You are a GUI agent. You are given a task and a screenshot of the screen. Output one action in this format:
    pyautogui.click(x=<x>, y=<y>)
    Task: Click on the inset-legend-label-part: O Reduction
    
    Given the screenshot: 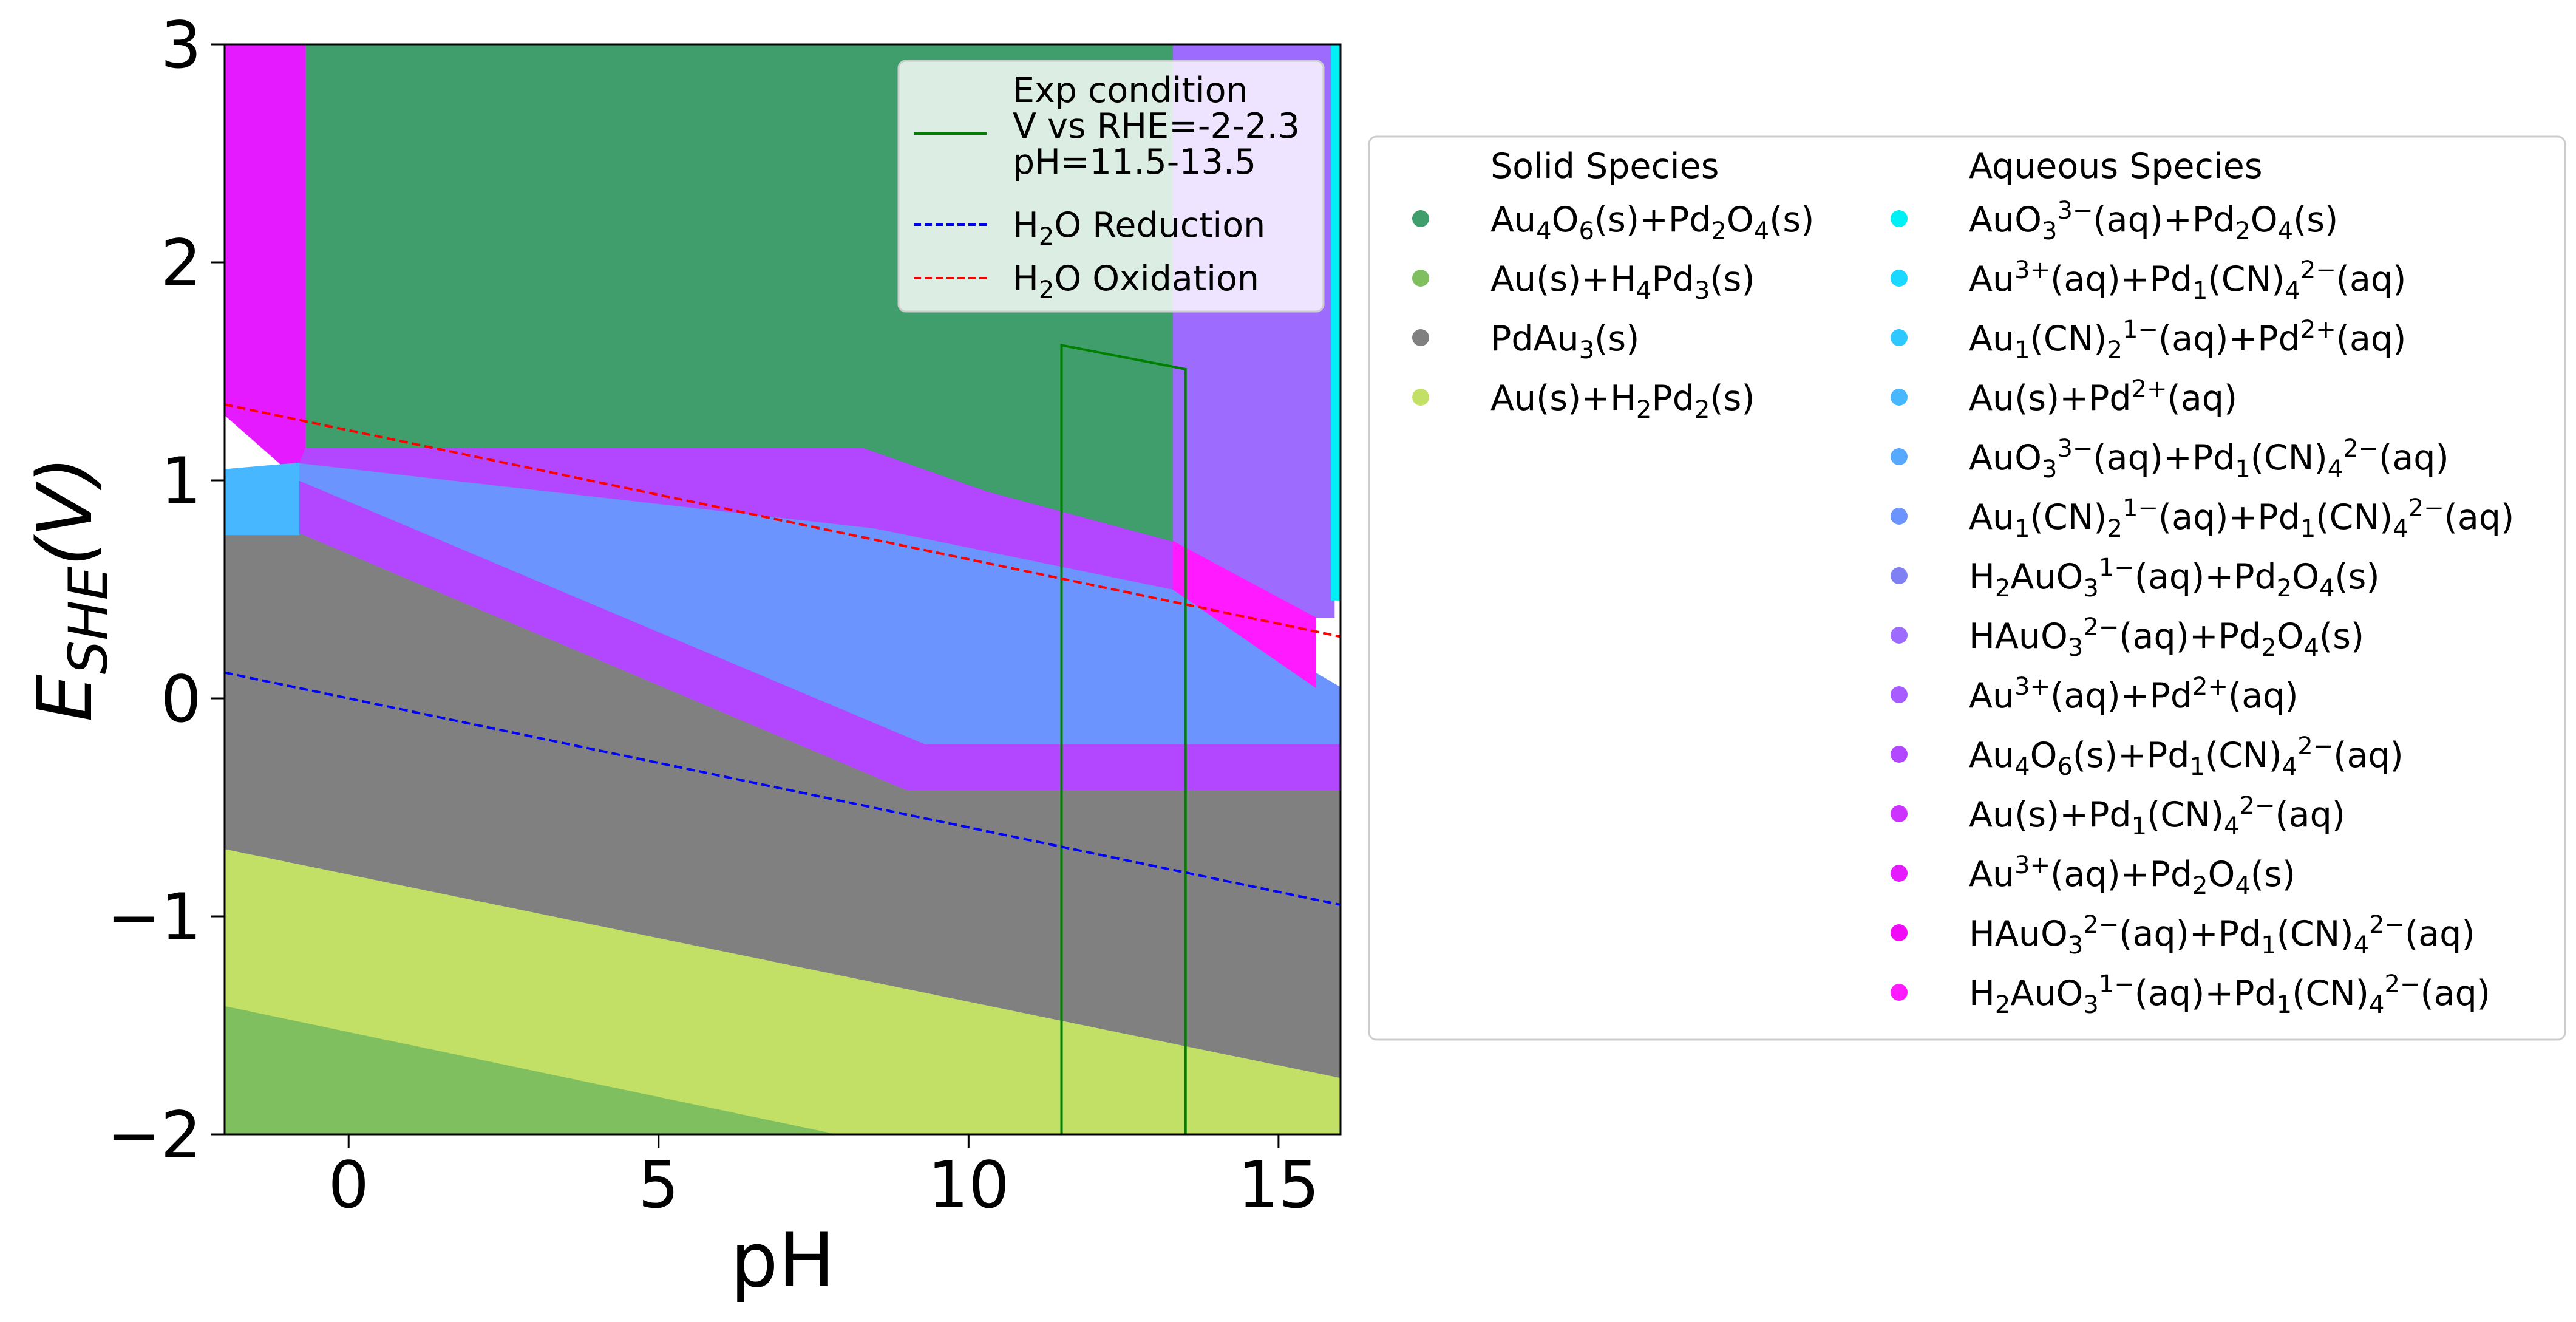 What is the action you would take?
    pyautogui.click(x=1159, y=225)
    